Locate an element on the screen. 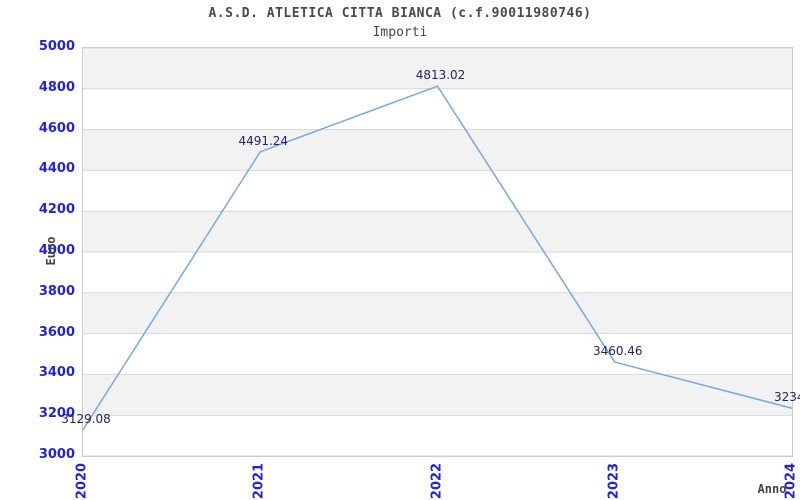 The width and height of the screenshot is (800, 500). y-tick-label: 3600 is located at coordinates (56, 332).